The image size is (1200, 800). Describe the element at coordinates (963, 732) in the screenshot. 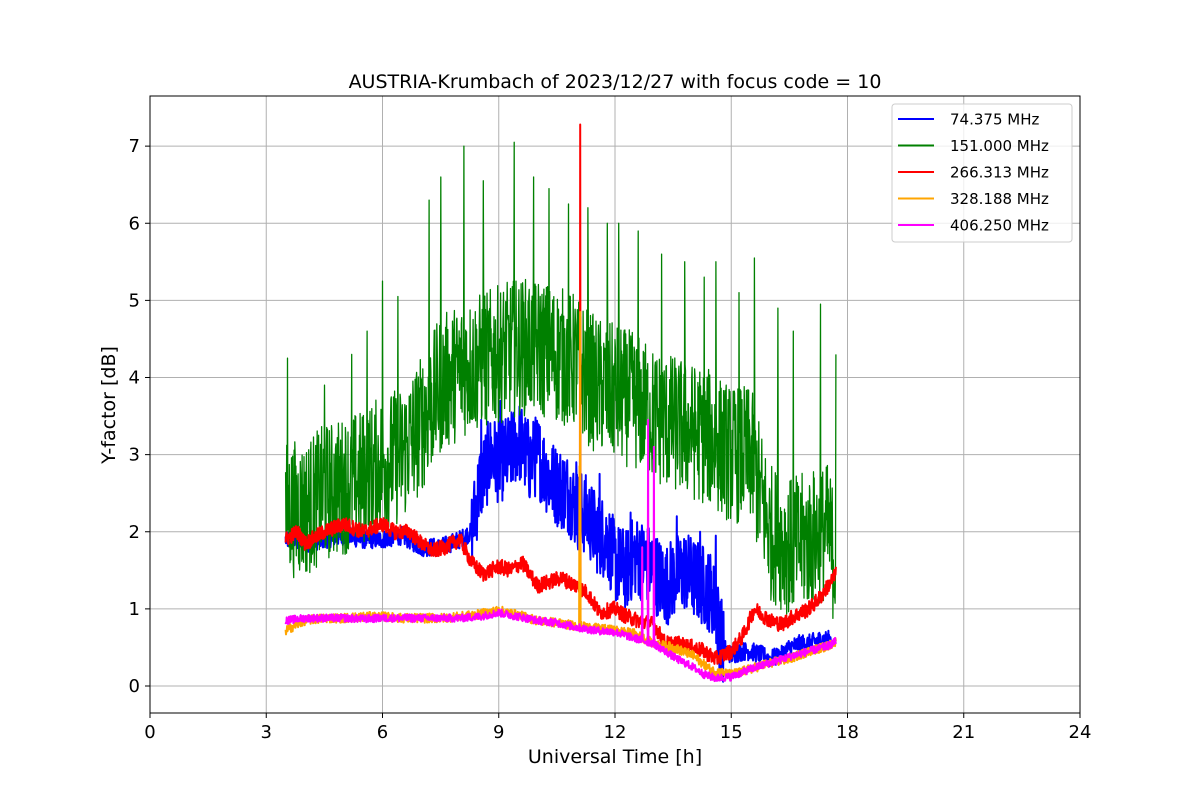

I see `x-tick-label: 21` at that location.